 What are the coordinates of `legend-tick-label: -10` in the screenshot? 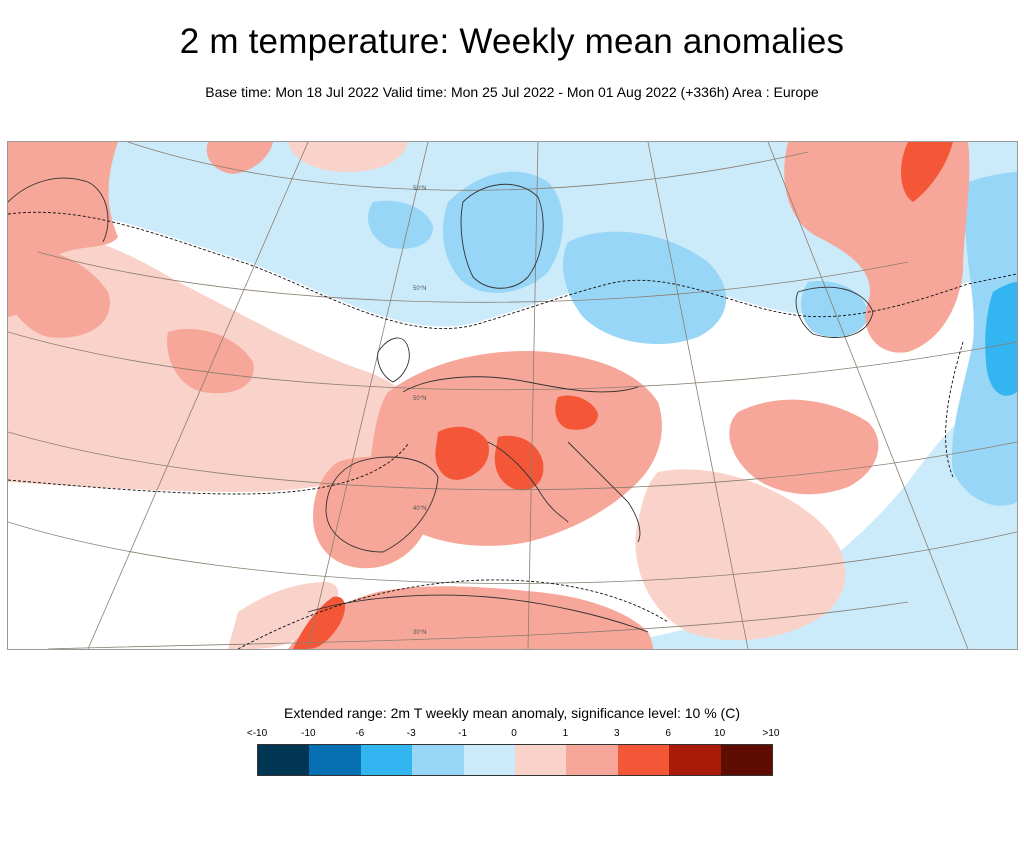 It's located at (308, 733).